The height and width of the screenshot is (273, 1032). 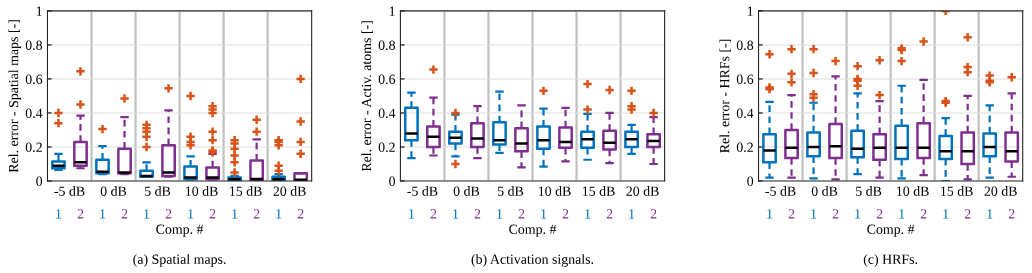 I want to click on text: (a) Spatial maps., so click(x=179, y=260).